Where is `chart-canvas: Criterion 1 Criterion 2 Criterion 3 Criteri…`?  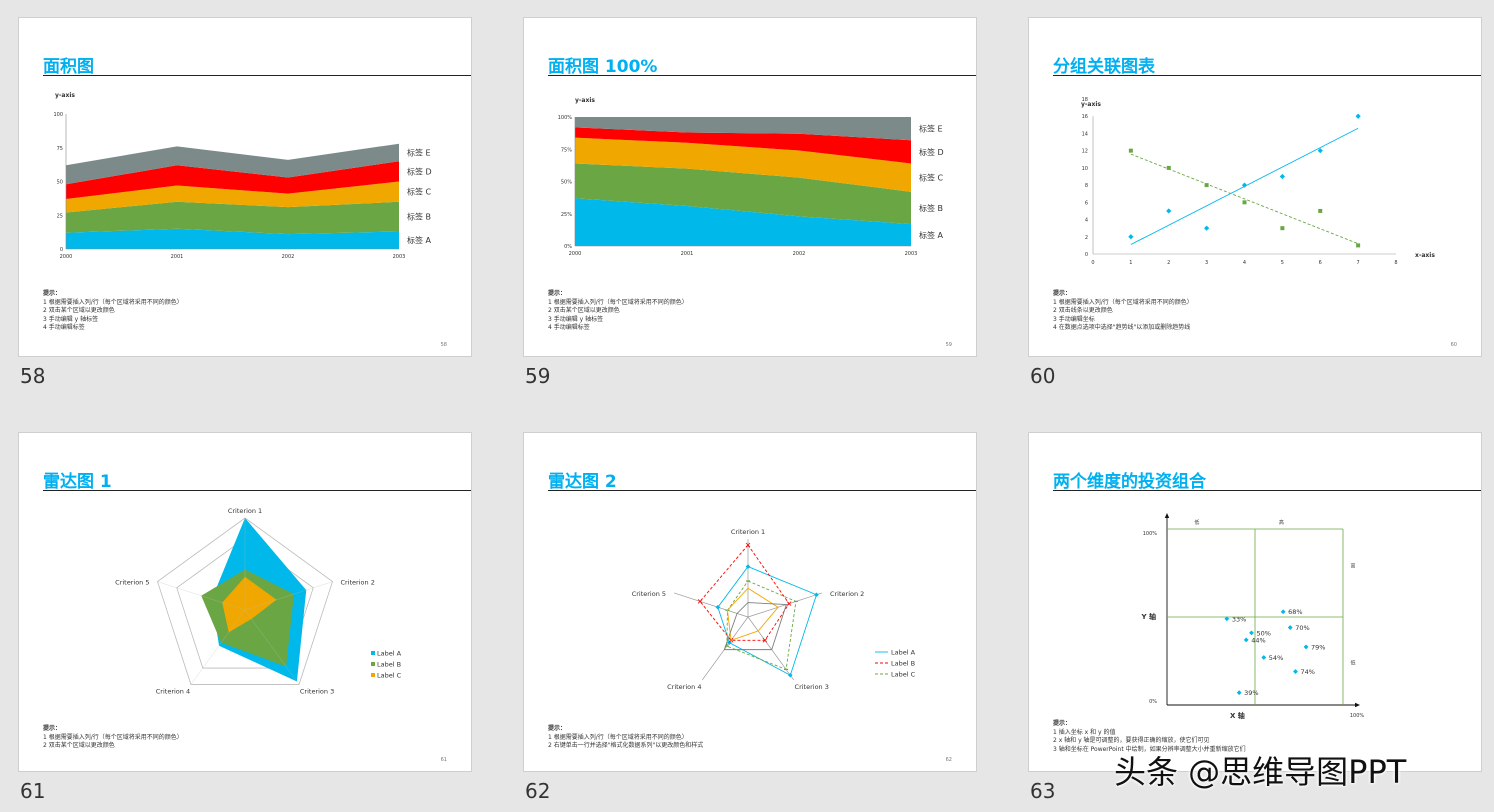 chart-canvas: Criterion 1 Criterion 2 Criterion 3 Criteri… is located at coordinates (258, 601).